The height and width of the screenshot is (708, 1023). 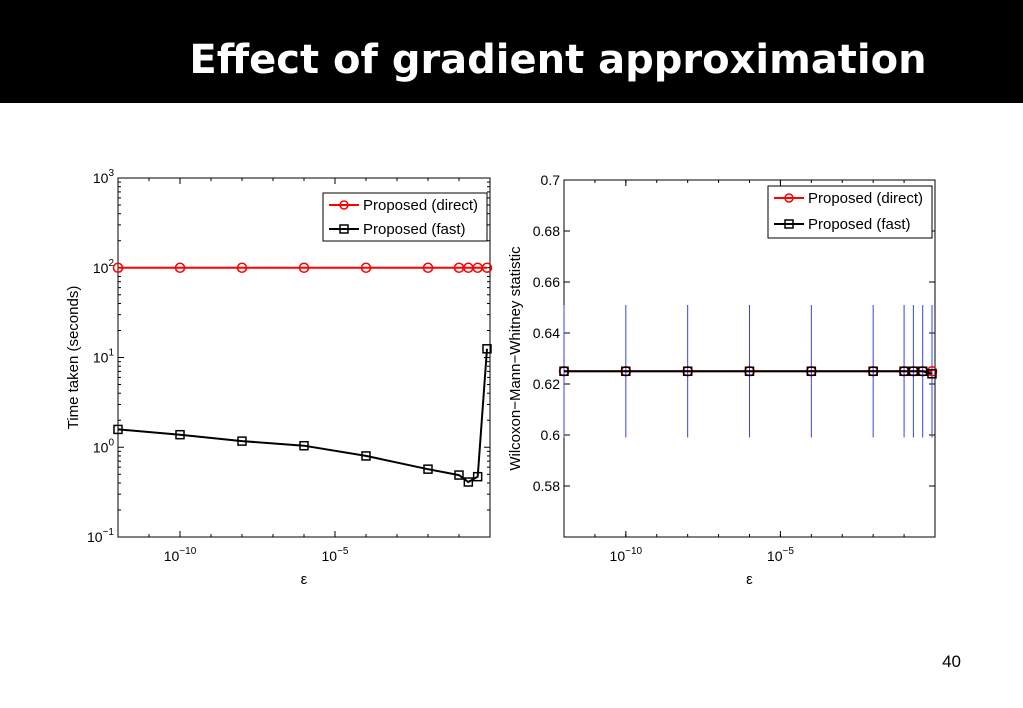 I want to click on y-tick-label: 0.64, so click(x=546, y=333).